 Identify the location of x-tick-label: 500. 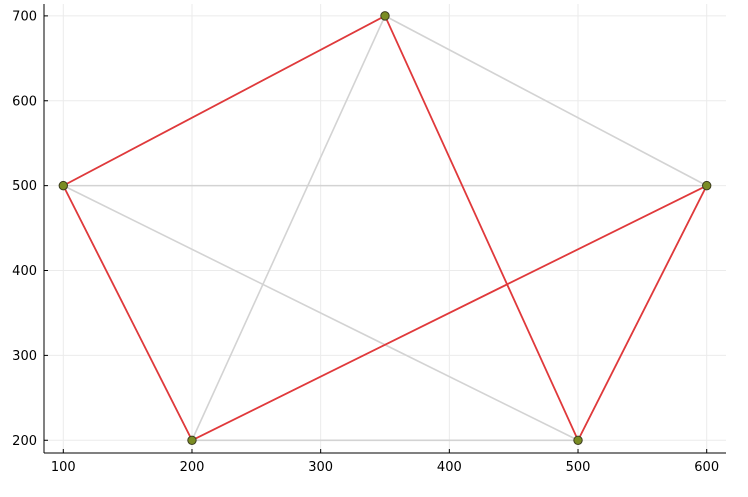
(578, 467).